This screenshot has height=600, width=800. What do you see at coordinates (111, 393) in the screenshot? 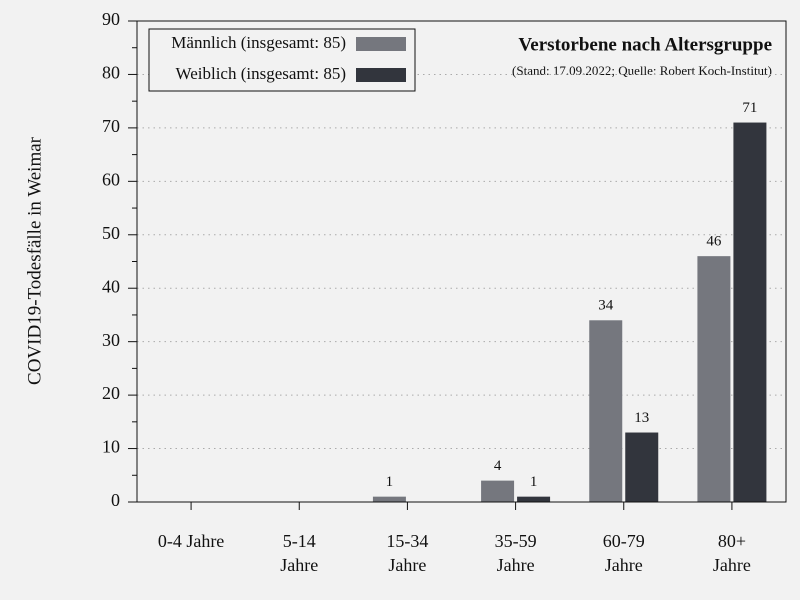
I see `y-tick-label: 20` at bounding box center [111, 393].